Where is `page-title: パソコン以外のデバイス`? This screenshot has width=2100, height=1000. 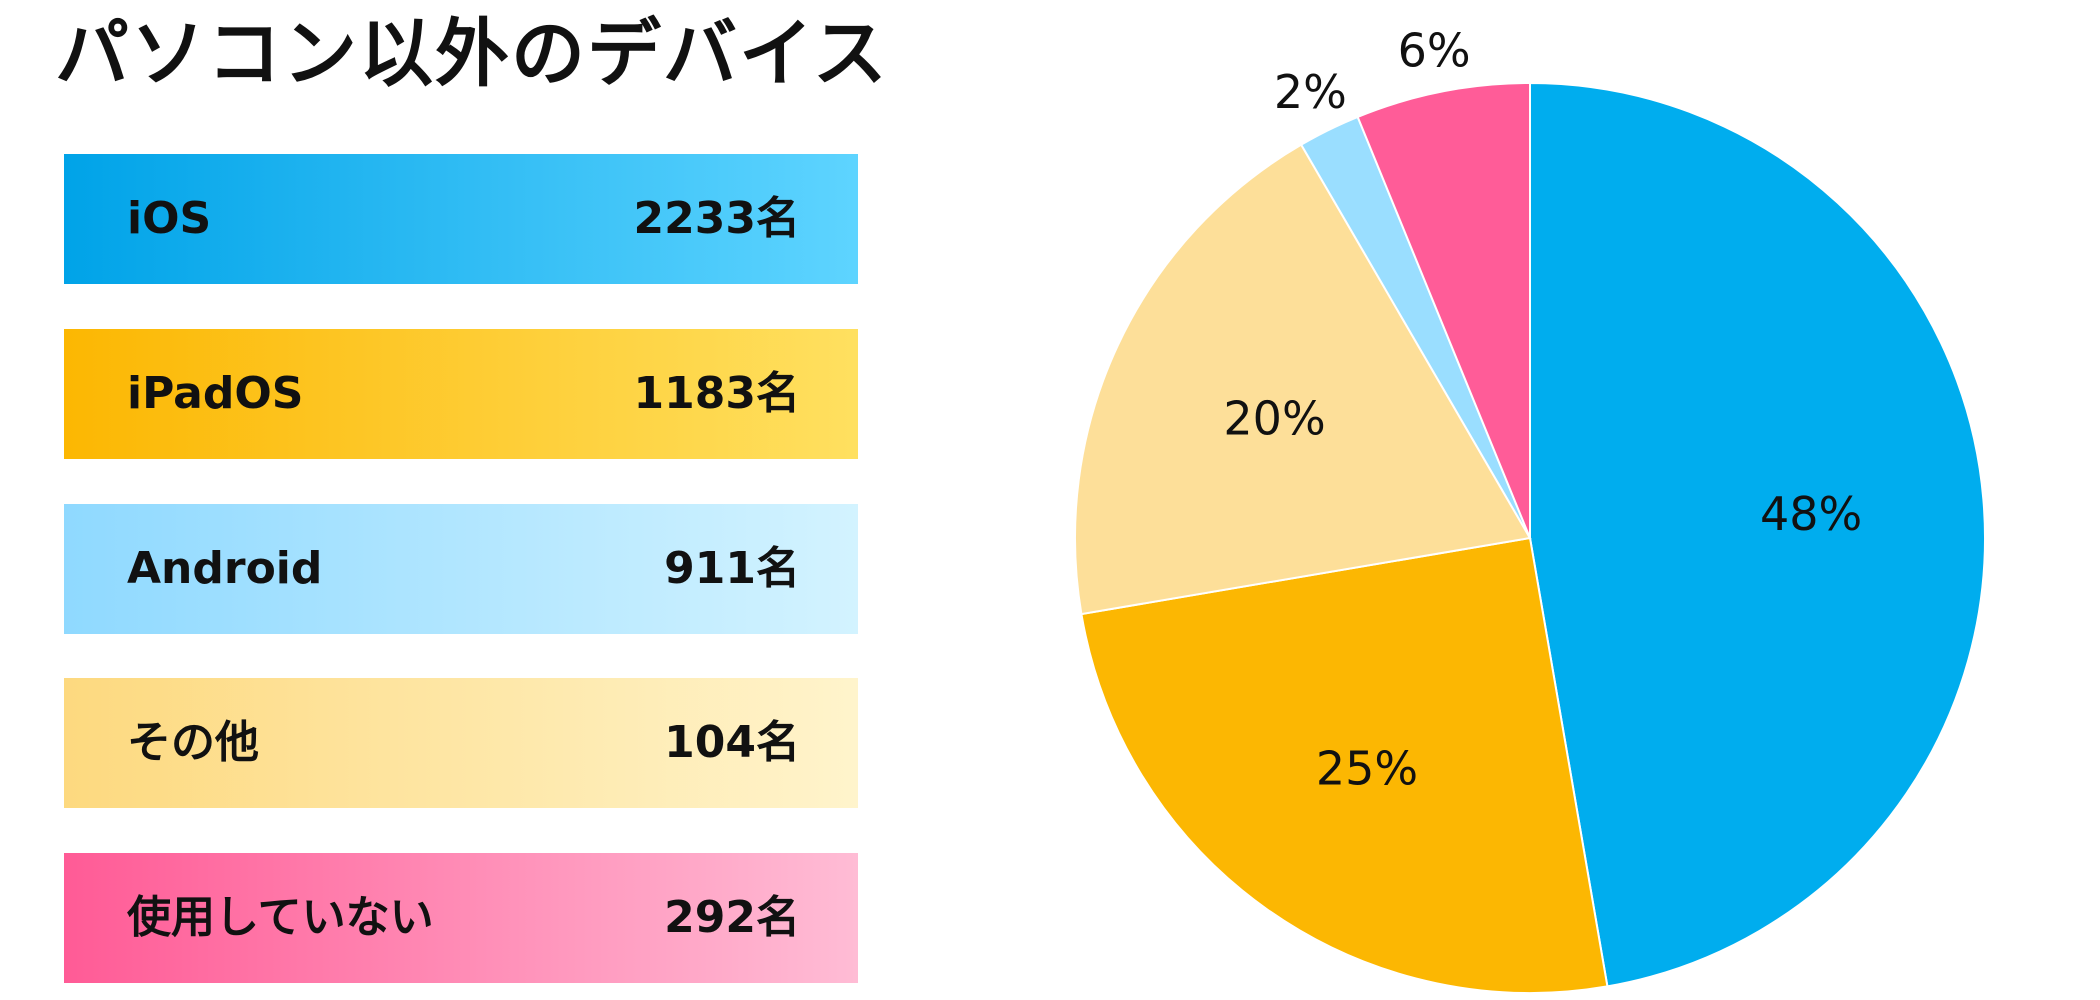 page-title: パソコン以外のデバイス is located at coordinates (472, 54).